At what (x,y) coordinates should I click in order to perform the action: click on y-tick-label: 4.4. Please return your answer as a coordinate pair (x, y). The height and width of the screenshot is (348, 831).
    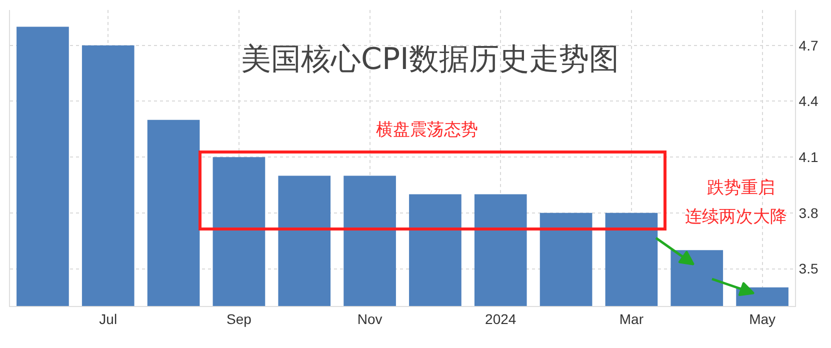
    Looking at the image, I should click on (808, 101).